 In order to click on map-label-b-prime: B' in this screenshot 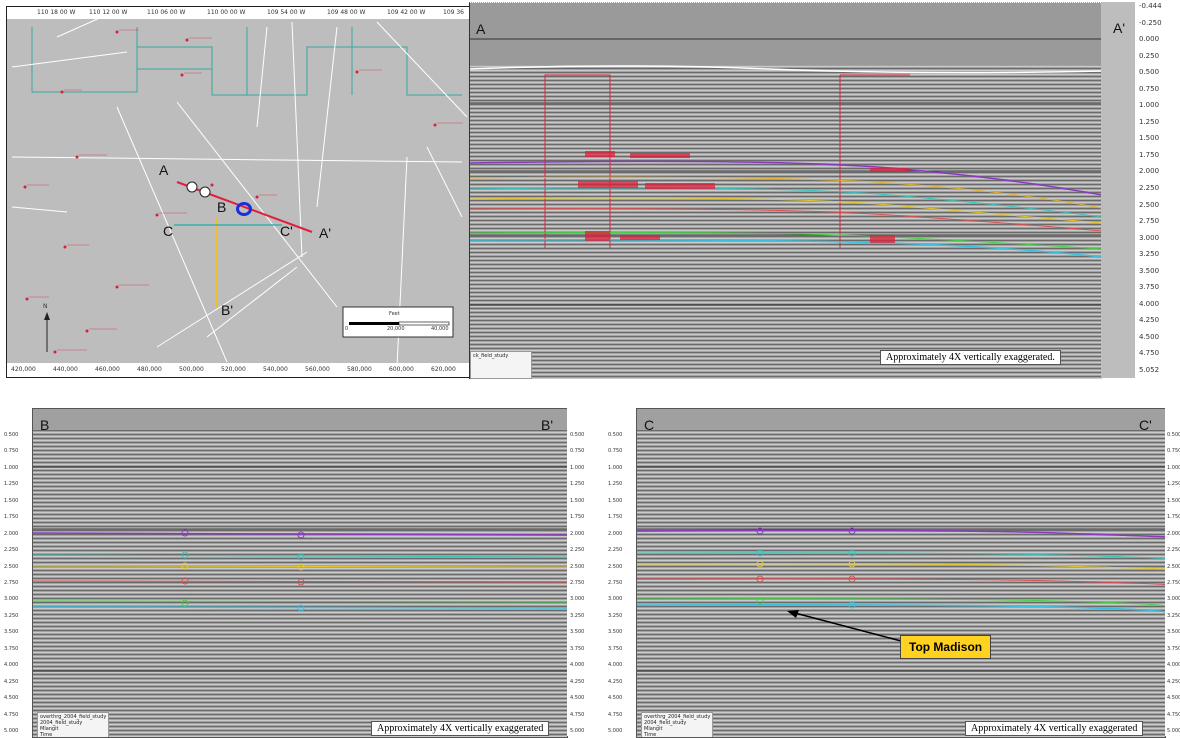, I will do `click(227, 310)`.